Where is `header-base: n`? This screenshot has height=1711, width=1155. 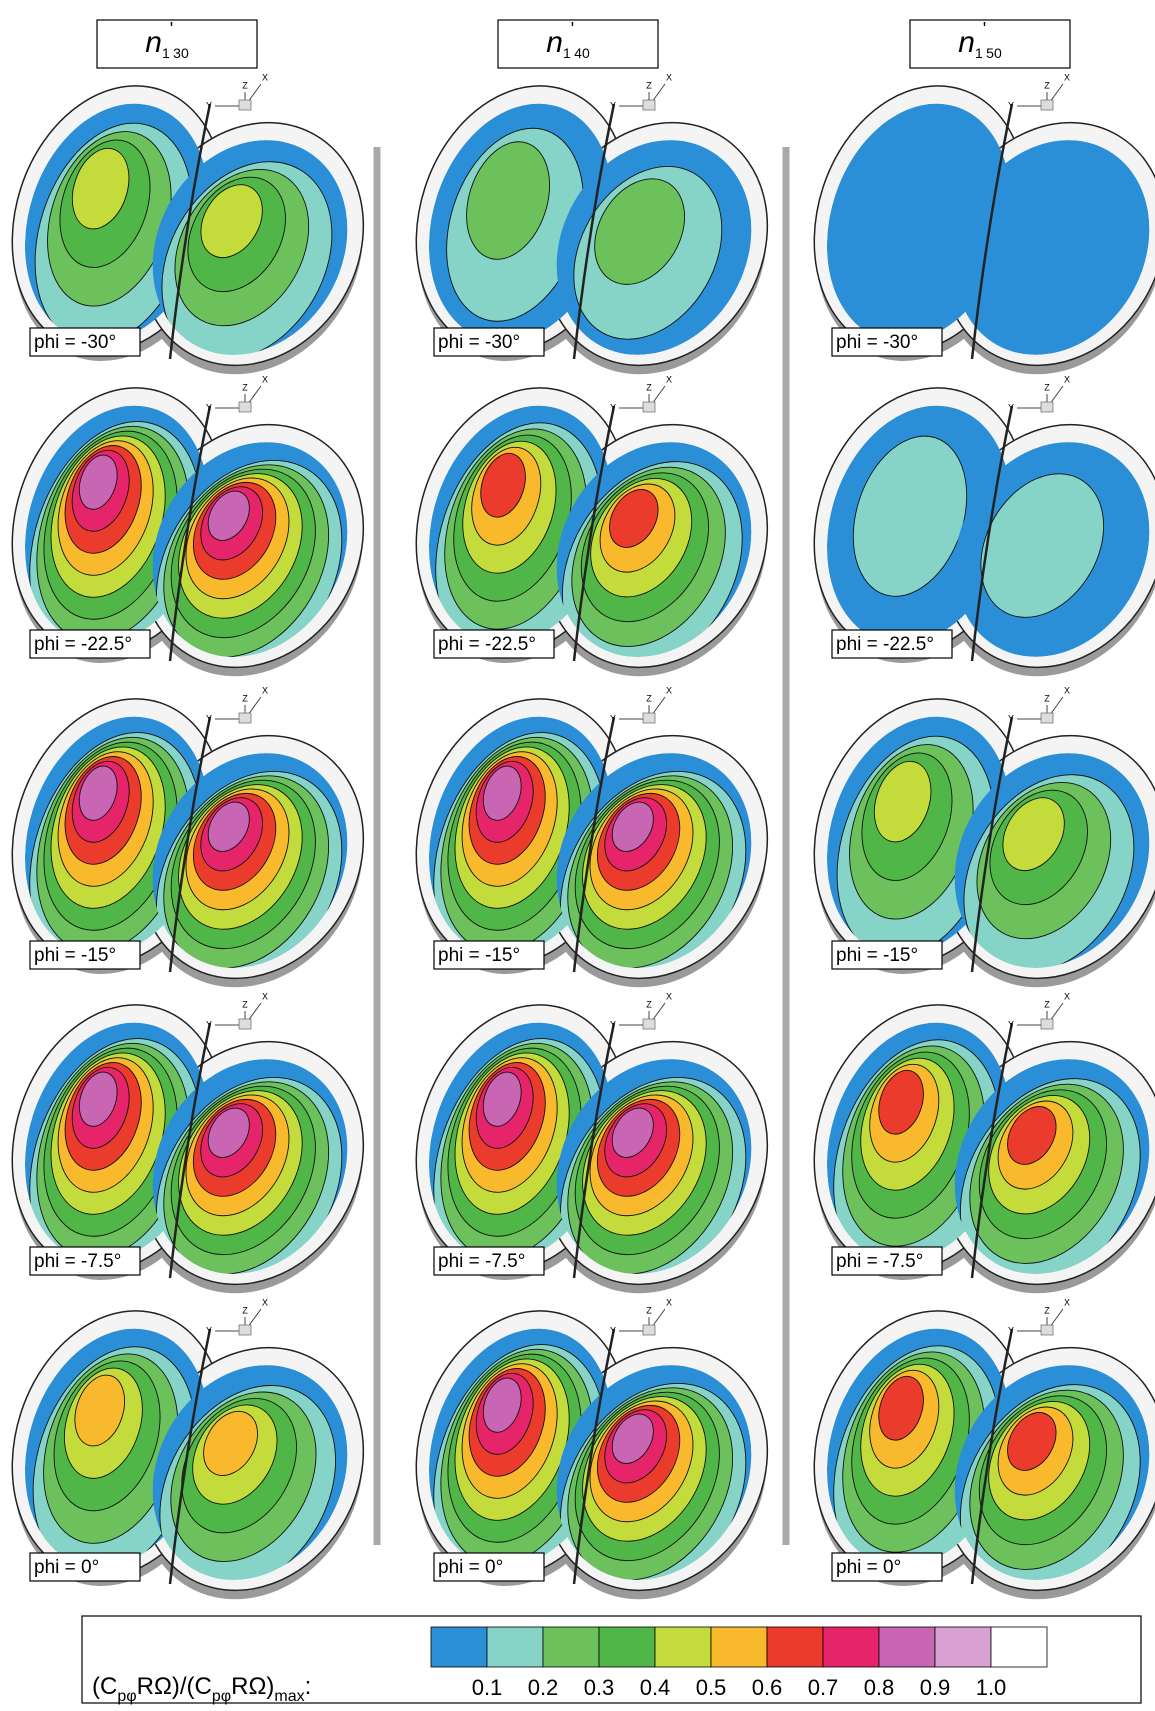
header-base: n is located at coordinates (966, 42).